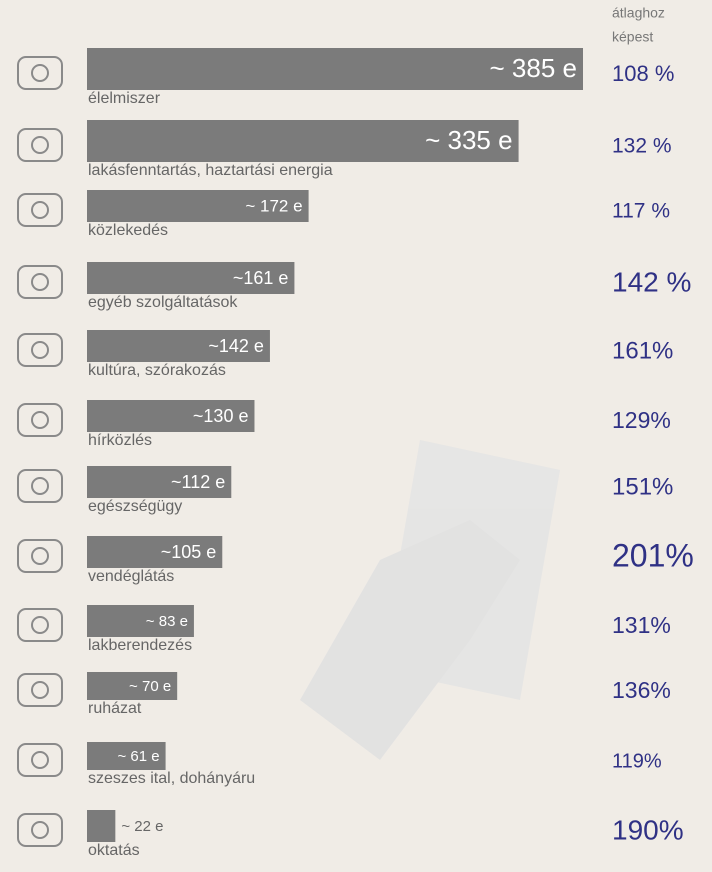  What do you see at coordinates (643, 73) in the screenshot?
I see `comparison-label: 108 %` at bounding box center [643, 73].